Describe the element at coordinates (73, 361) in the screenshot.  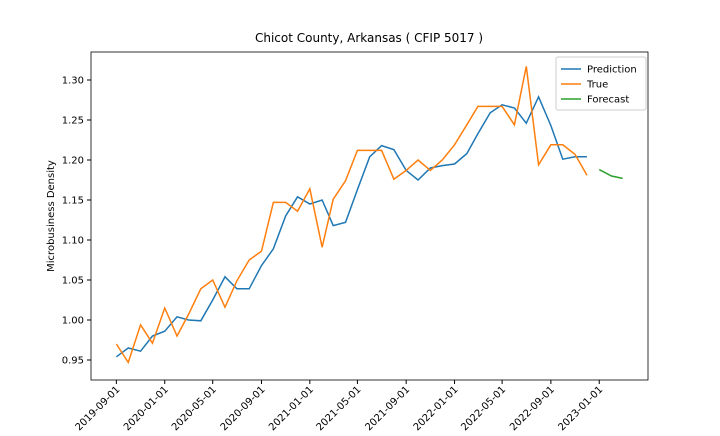
I see `y-tick-label: 0.95` at that location.